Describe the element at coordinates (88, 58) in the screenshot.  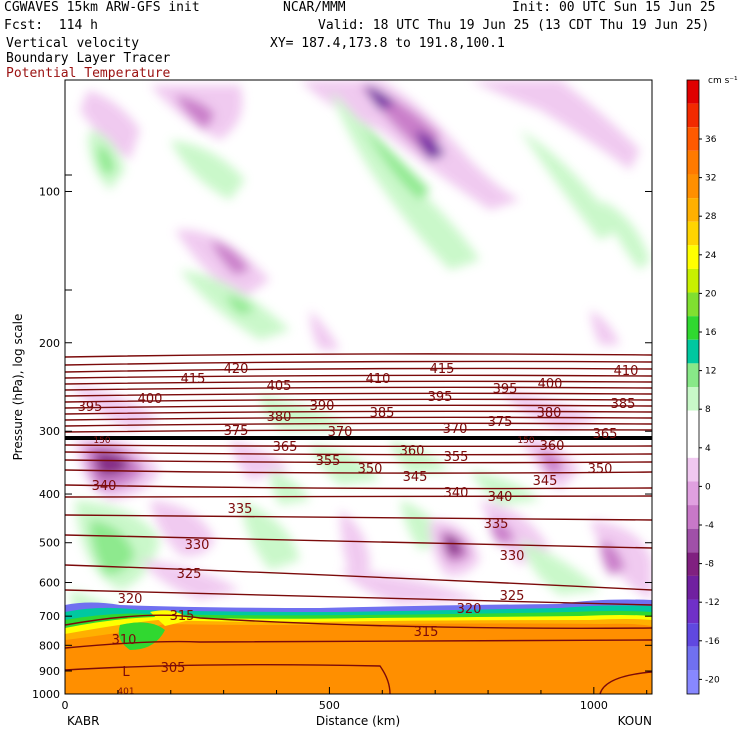
I see `field-boundary-layer-tracer: Boundary Layer Tracer` at that location.